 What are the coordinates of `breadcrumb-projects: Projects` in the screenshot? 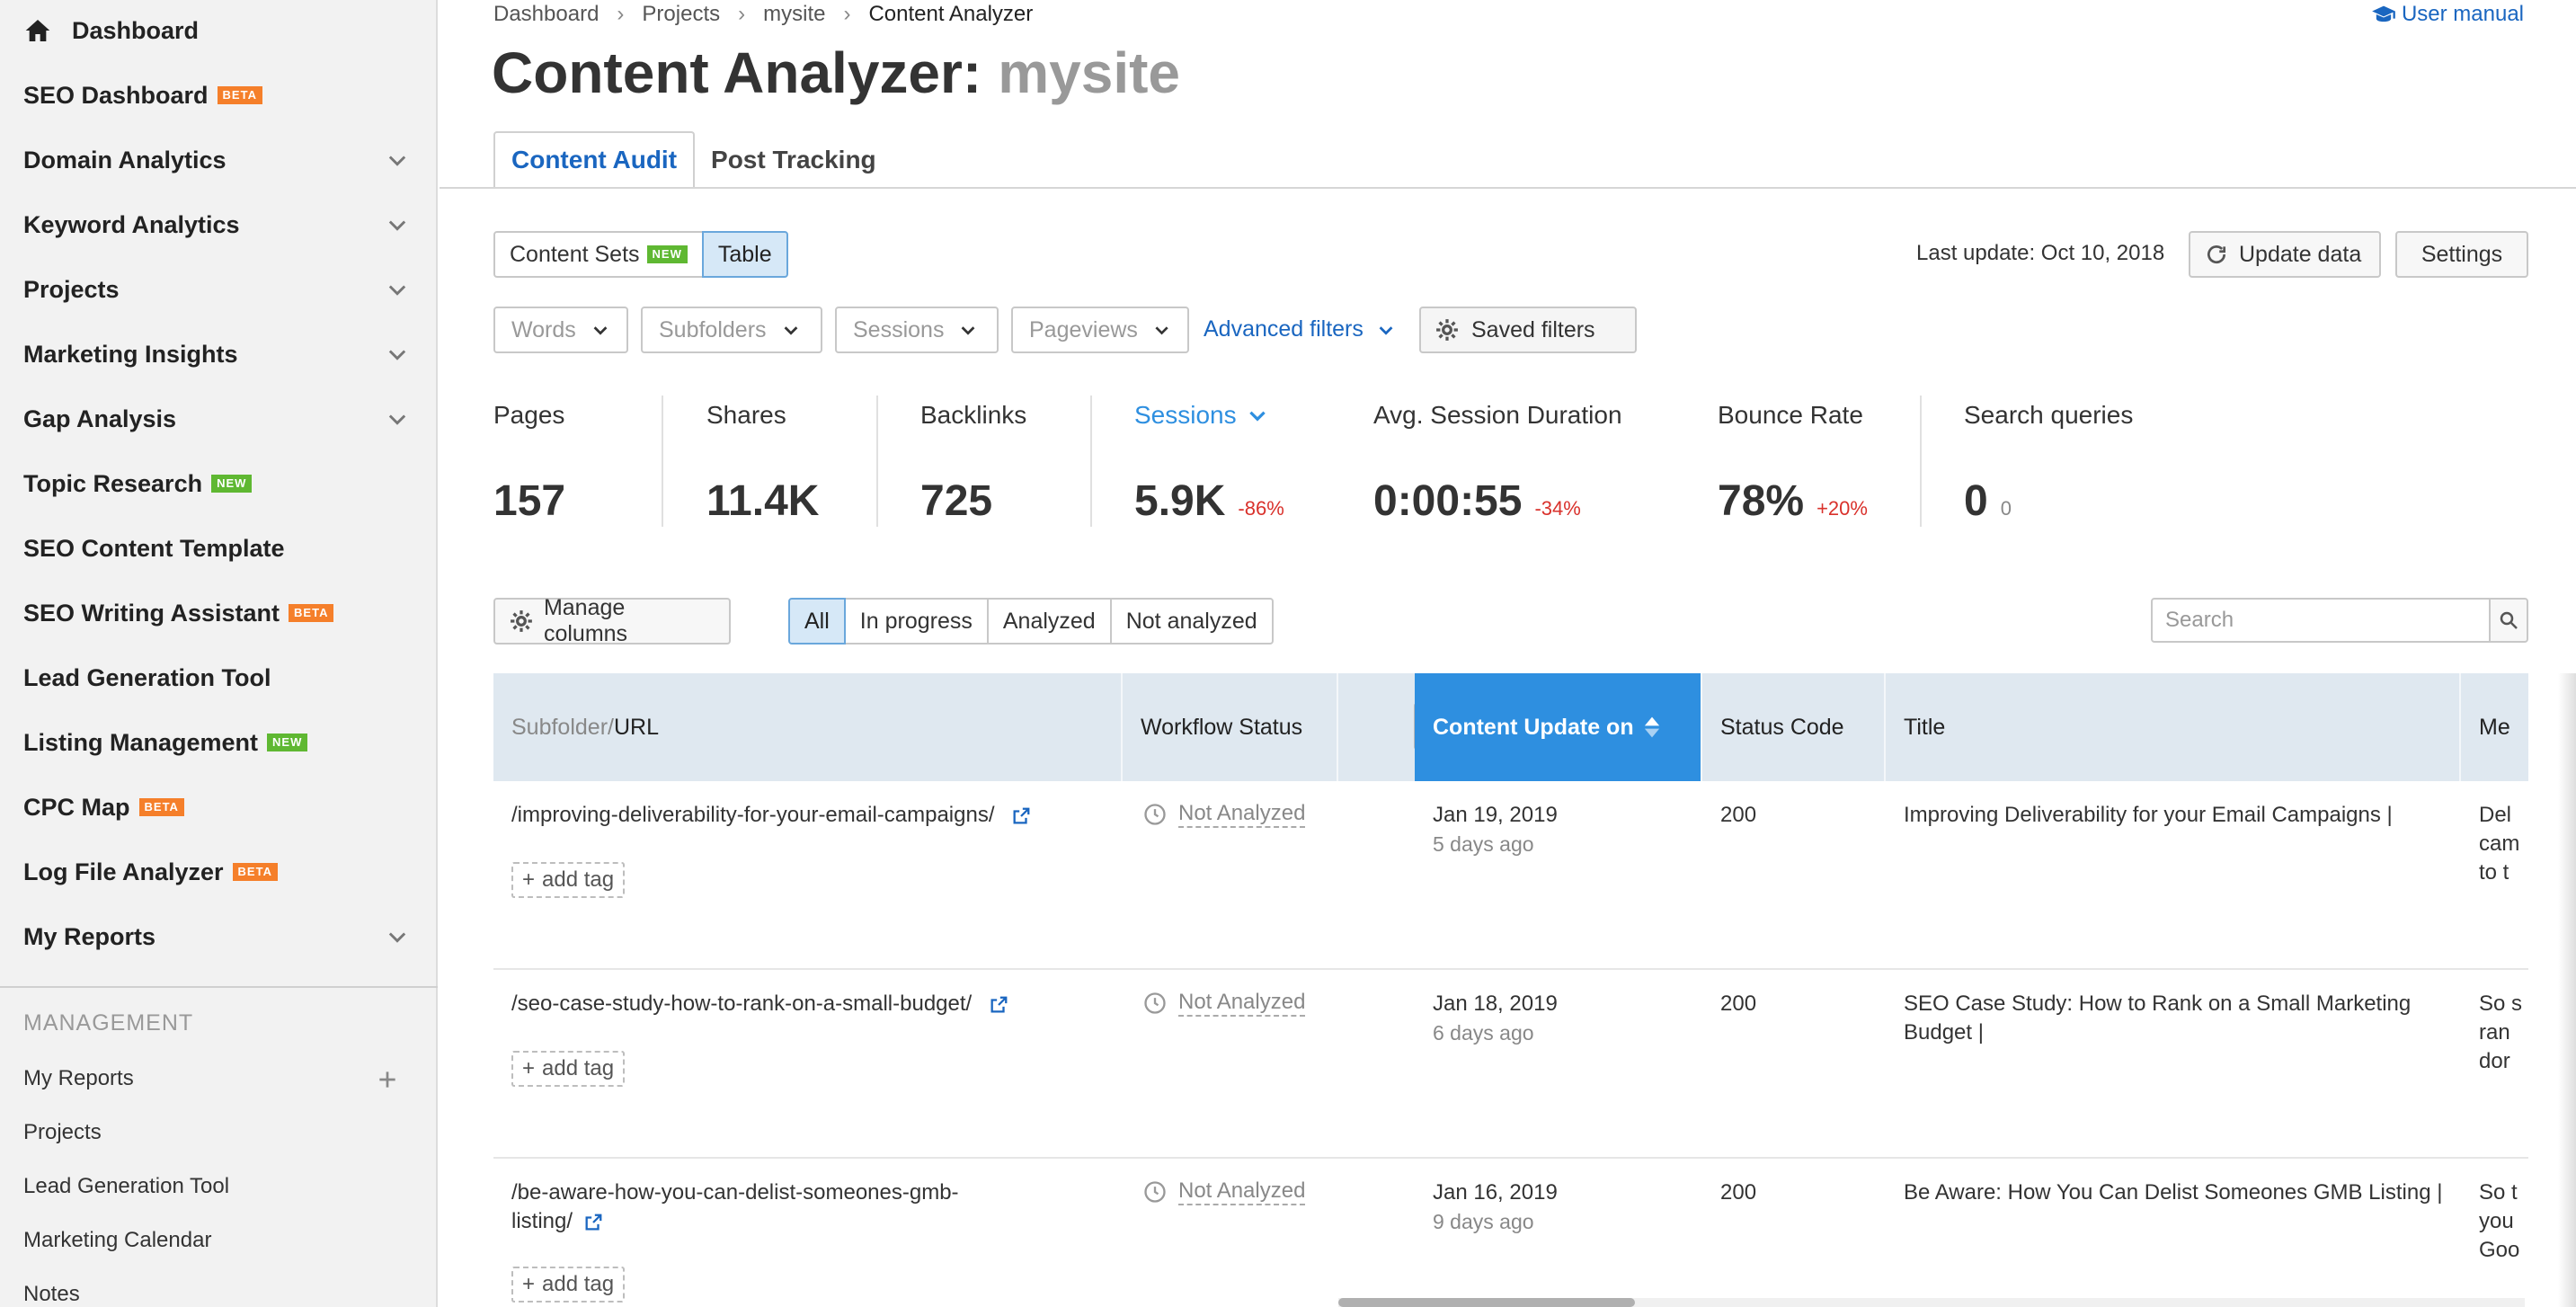 It's located at (681, 14).